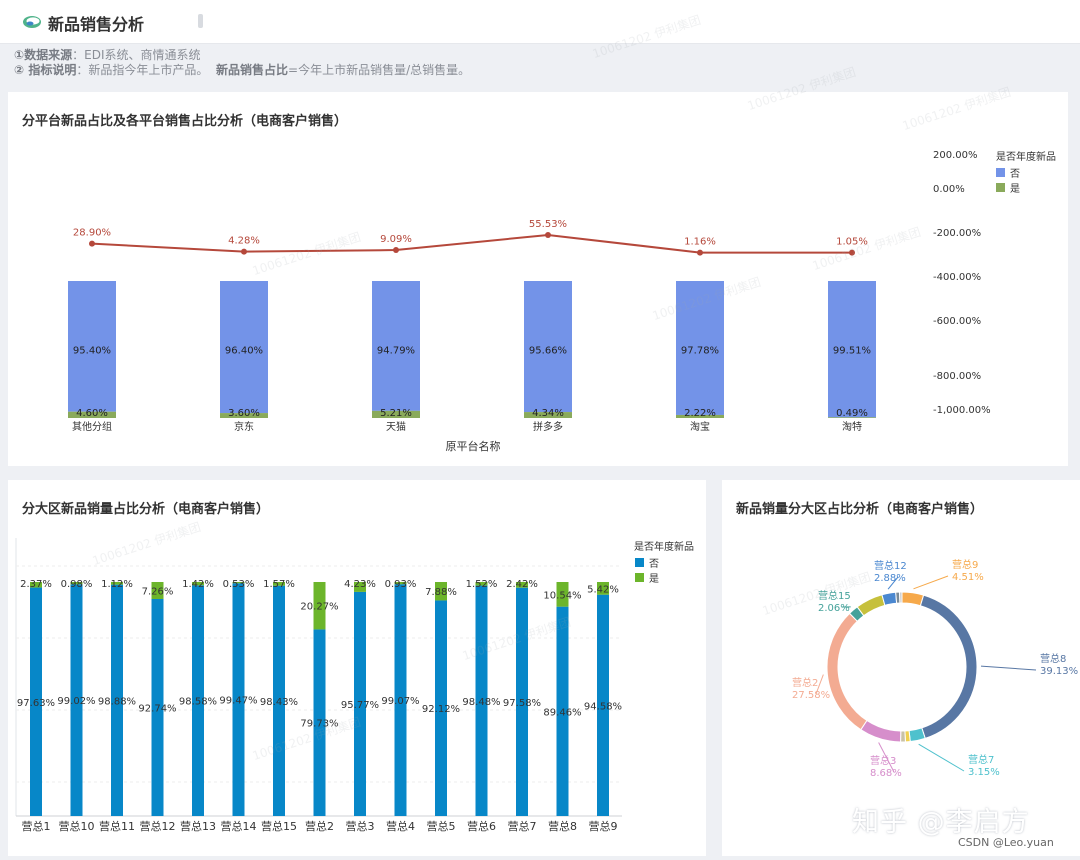 The height and width of the screenshot is (860, 1080). What do you see at coordinates (1059, 671) in the screenshot?
I see `slice-value-label: 39.13%` at bounding box center [1059, 671].